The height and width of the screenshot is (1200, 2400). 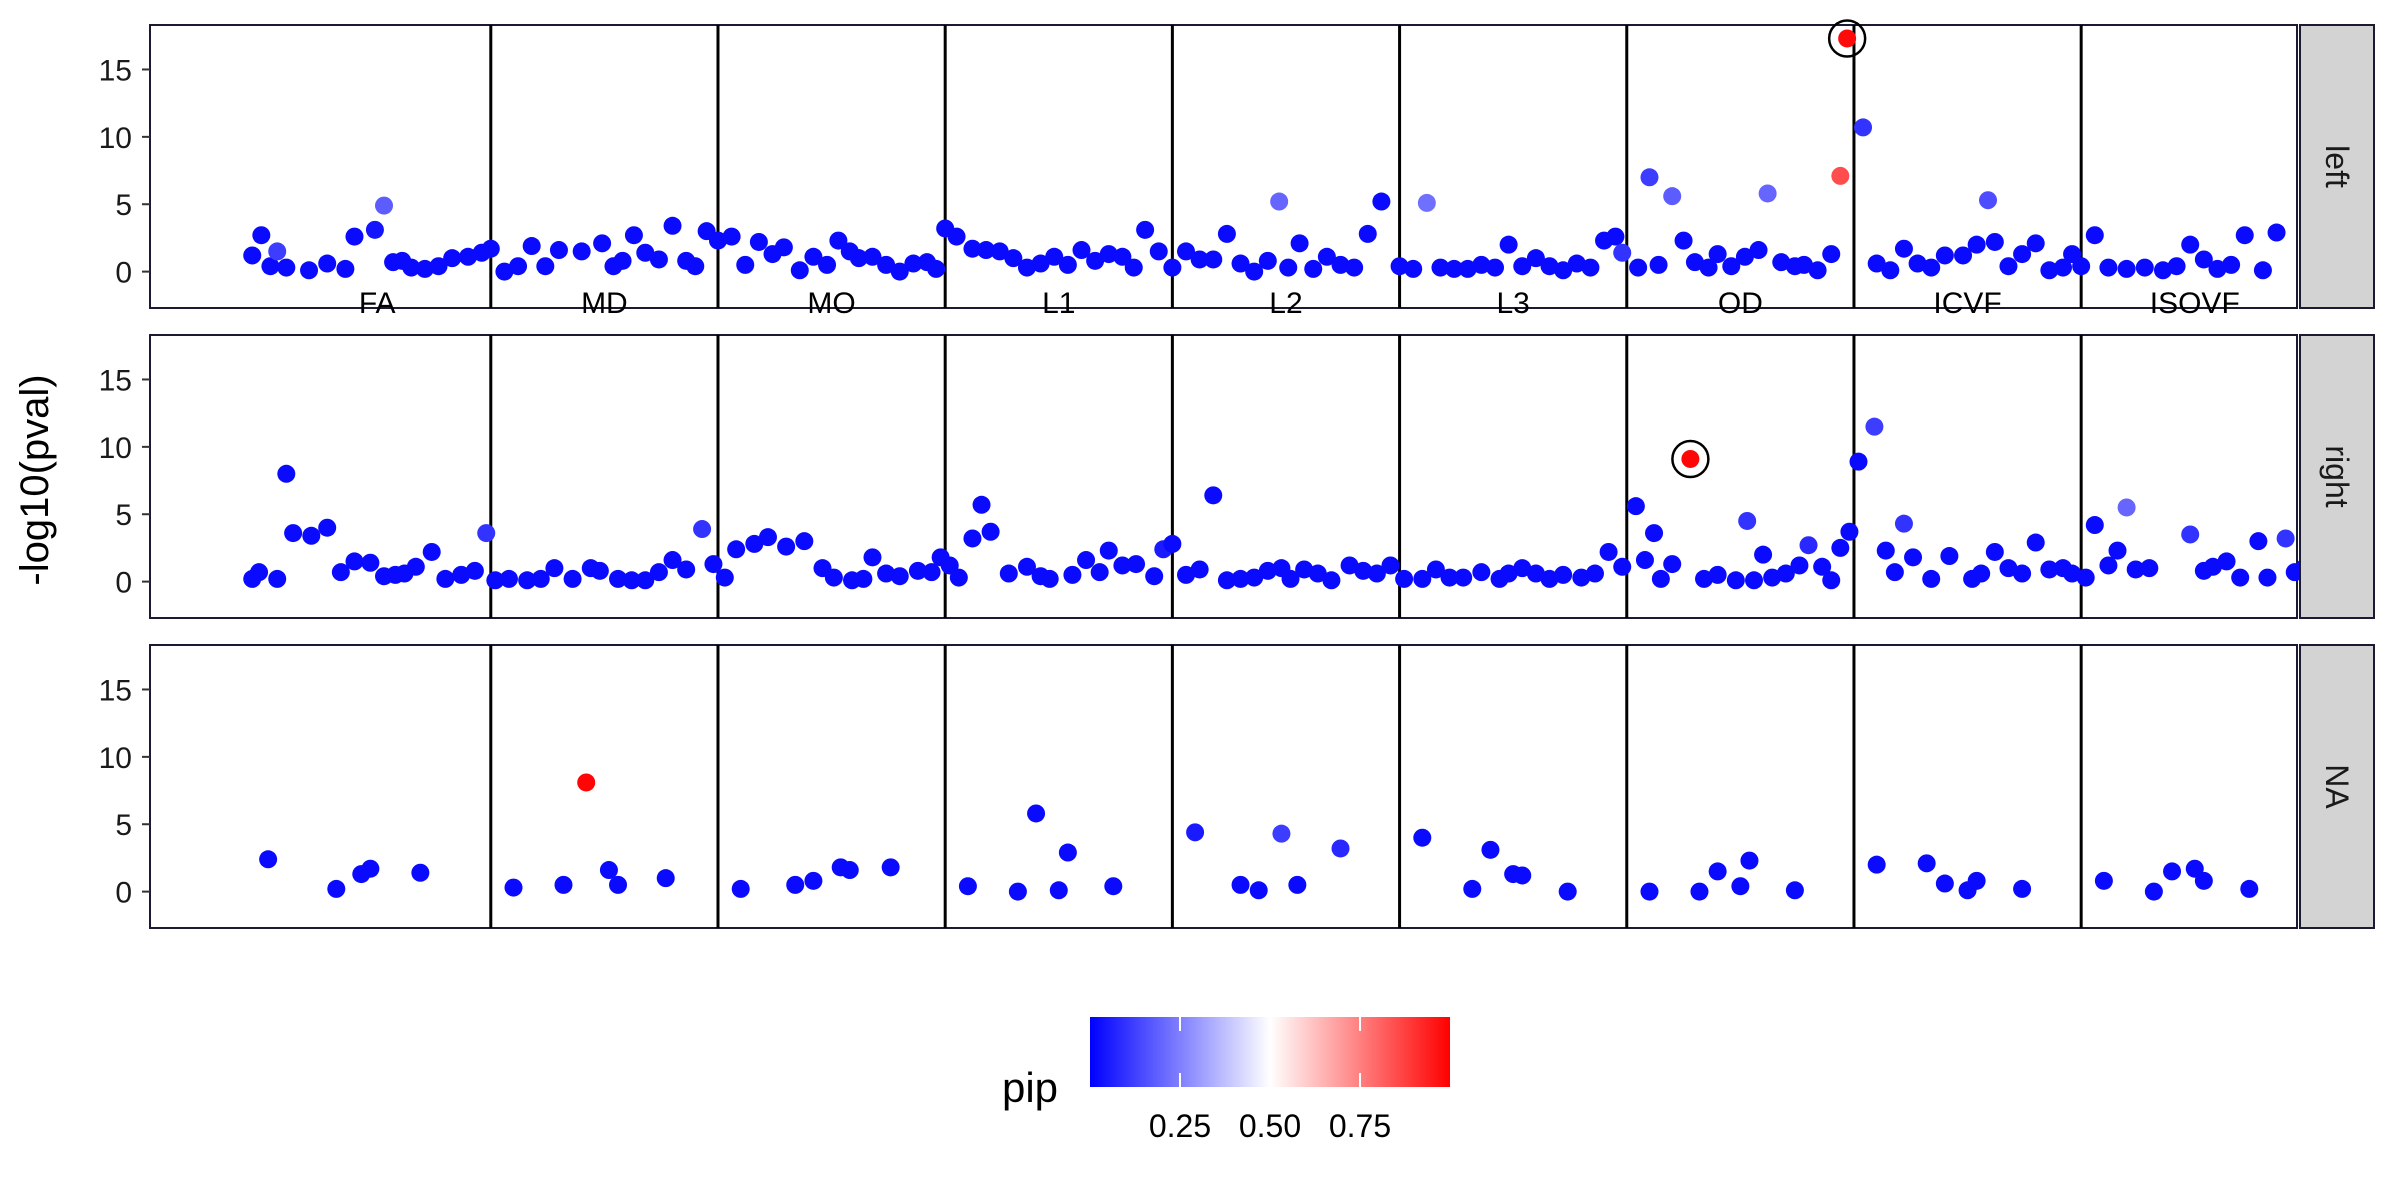 What do you see at coordinates (1690, 459) in the screenshot?
I see `highlight-ring` at bounding box center [1690, 459].